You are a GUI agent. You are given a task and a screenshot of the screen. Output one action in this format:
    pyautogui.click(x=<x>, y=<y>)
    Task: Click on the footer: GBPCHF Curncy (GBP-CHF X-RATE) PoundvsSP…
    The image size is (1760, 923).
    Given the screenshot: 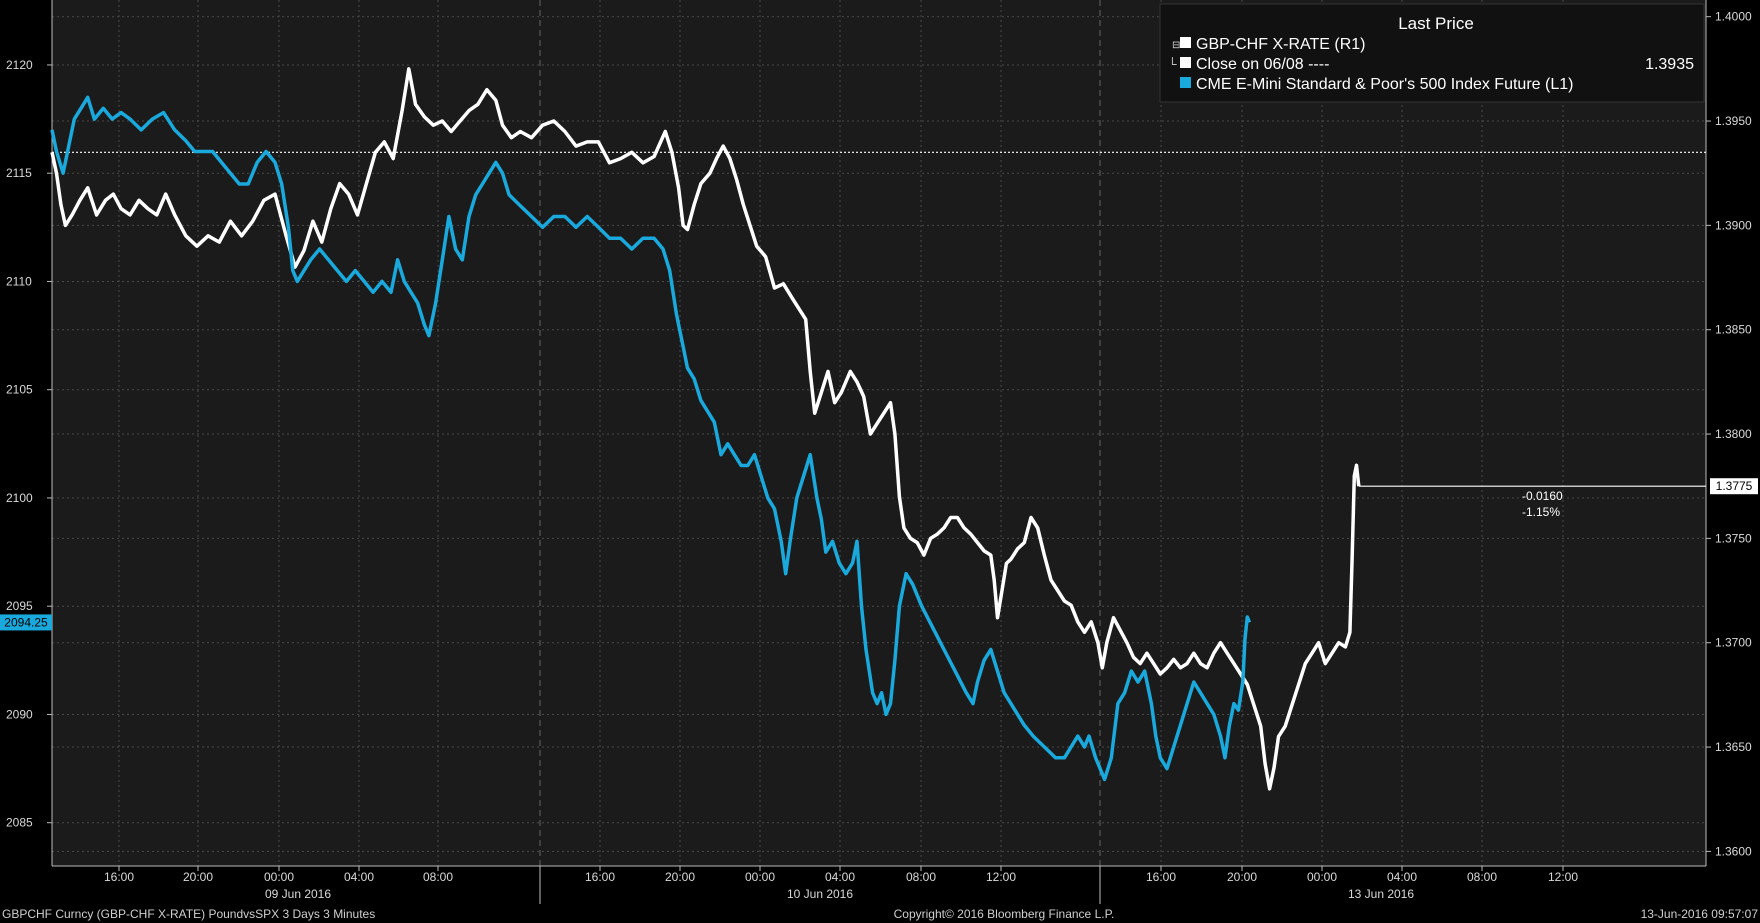 What is the action you would take?
    pyautogui.click(x=880, y=914)
    